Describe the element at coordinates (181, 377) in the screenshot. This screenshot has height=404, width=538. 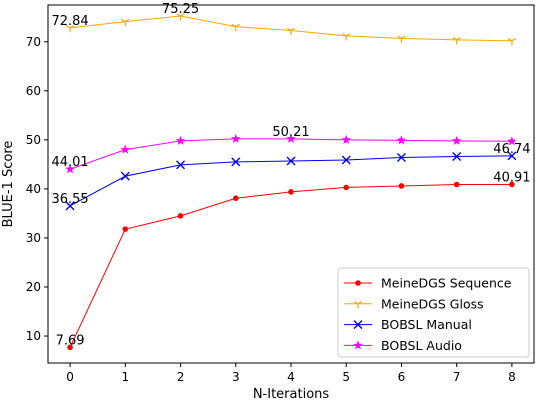
I see `x-tick-label: 2` at that location.